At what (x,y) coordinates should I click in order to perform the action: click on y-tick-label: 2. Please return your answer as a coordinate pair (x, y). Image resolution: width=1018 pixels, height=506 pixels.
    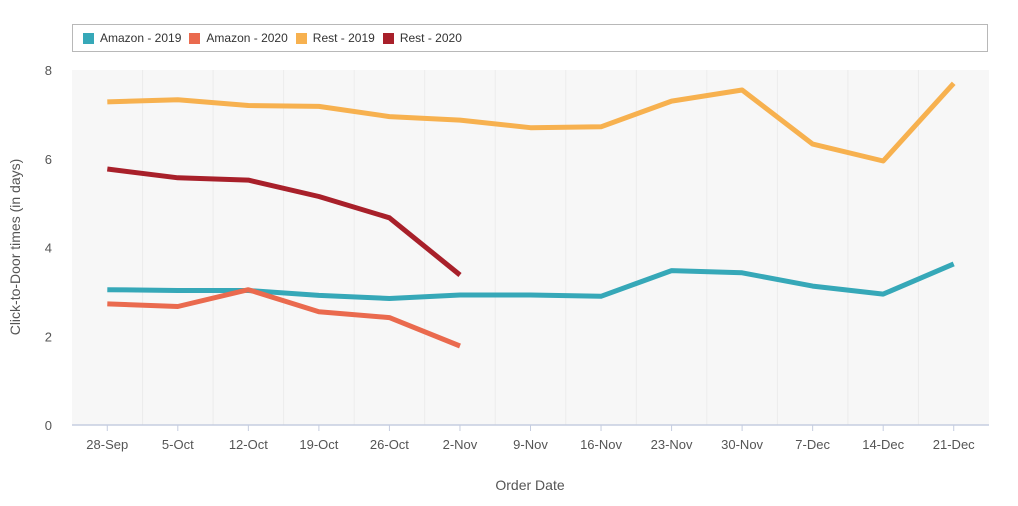
    Looking at the image, I should click on (48, 336).